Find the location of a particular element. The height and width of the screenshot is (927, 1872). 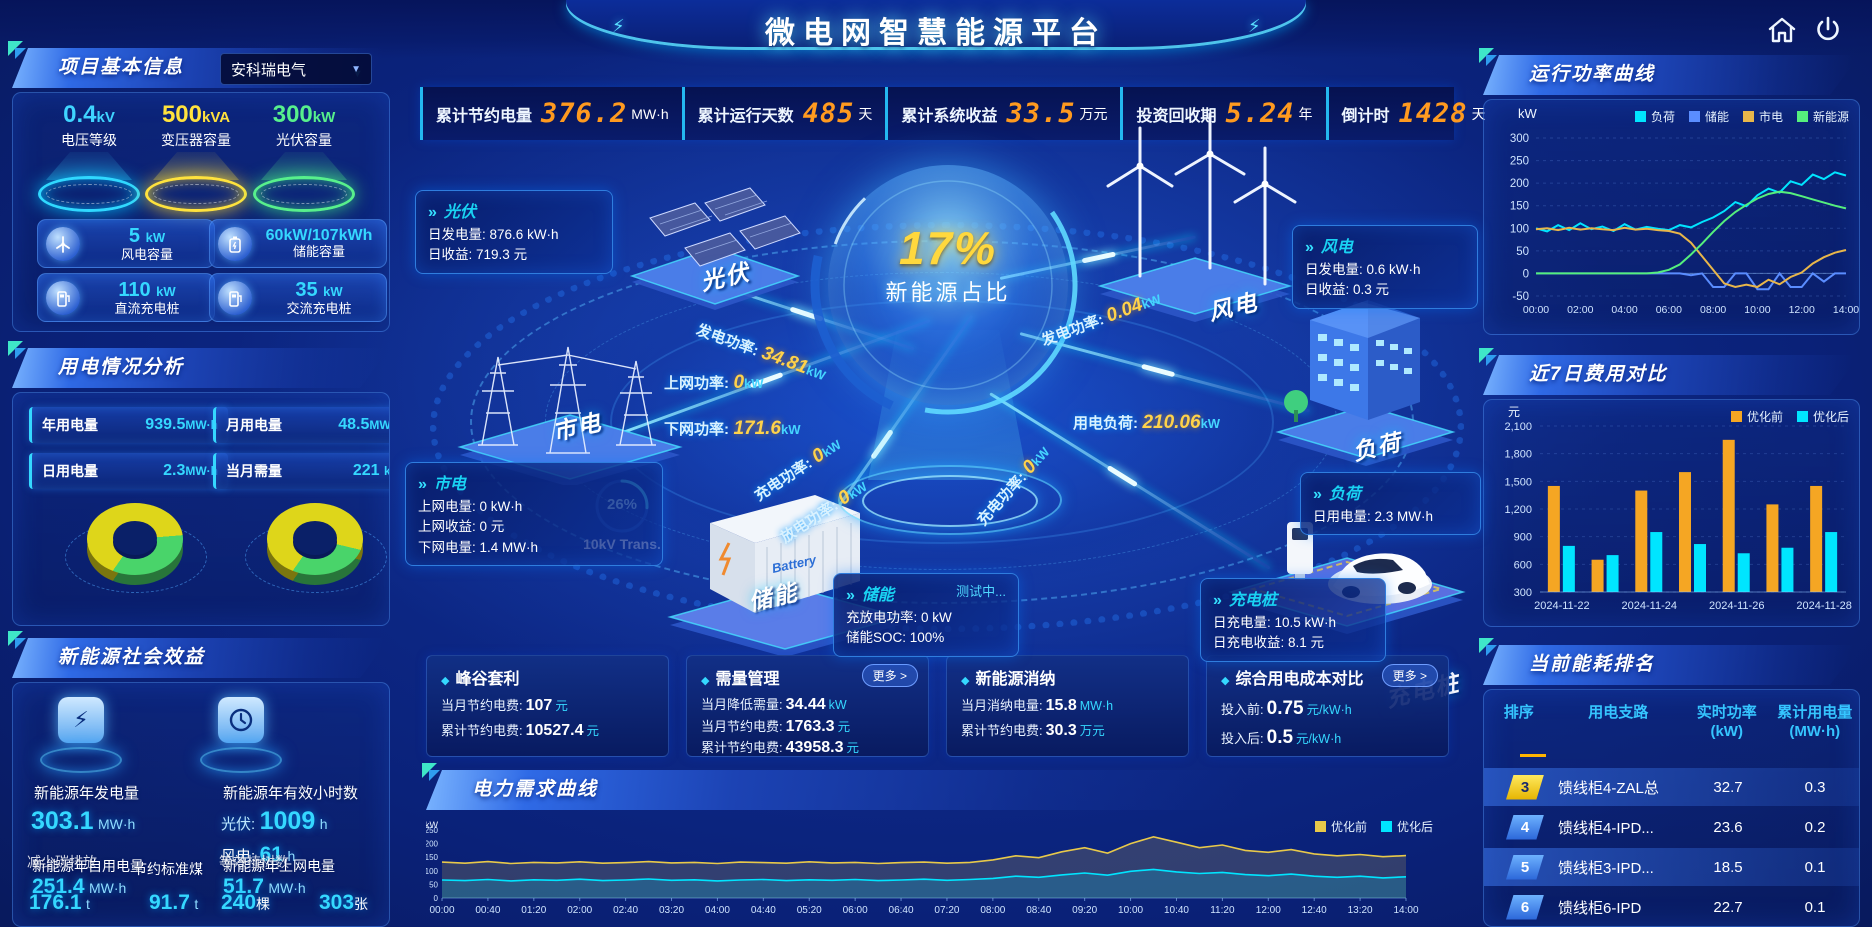

power-chart-legend: 负荷 储能 市电 新能源 is located at coordinates (1741, 116).